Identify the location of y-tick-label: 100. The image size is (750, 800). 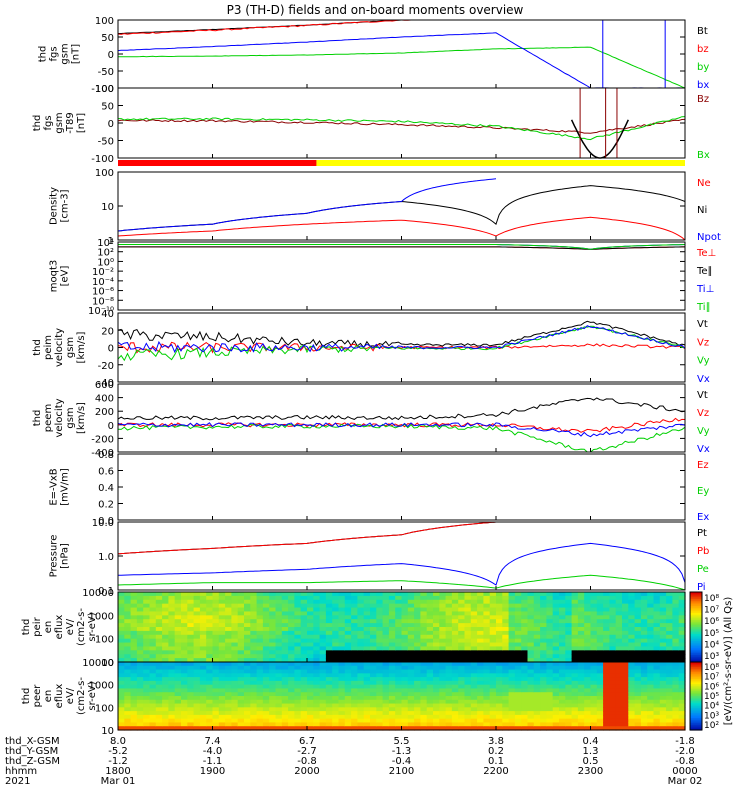
(104, 89).